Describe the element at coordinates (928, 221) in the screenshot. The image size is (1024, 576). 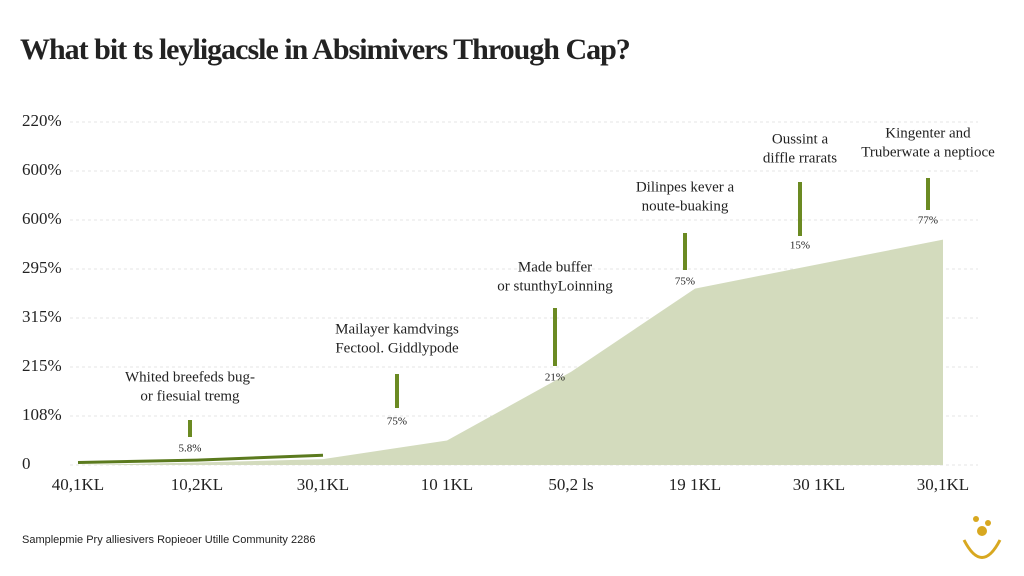
I see `annotation-label: 77%` at that location.